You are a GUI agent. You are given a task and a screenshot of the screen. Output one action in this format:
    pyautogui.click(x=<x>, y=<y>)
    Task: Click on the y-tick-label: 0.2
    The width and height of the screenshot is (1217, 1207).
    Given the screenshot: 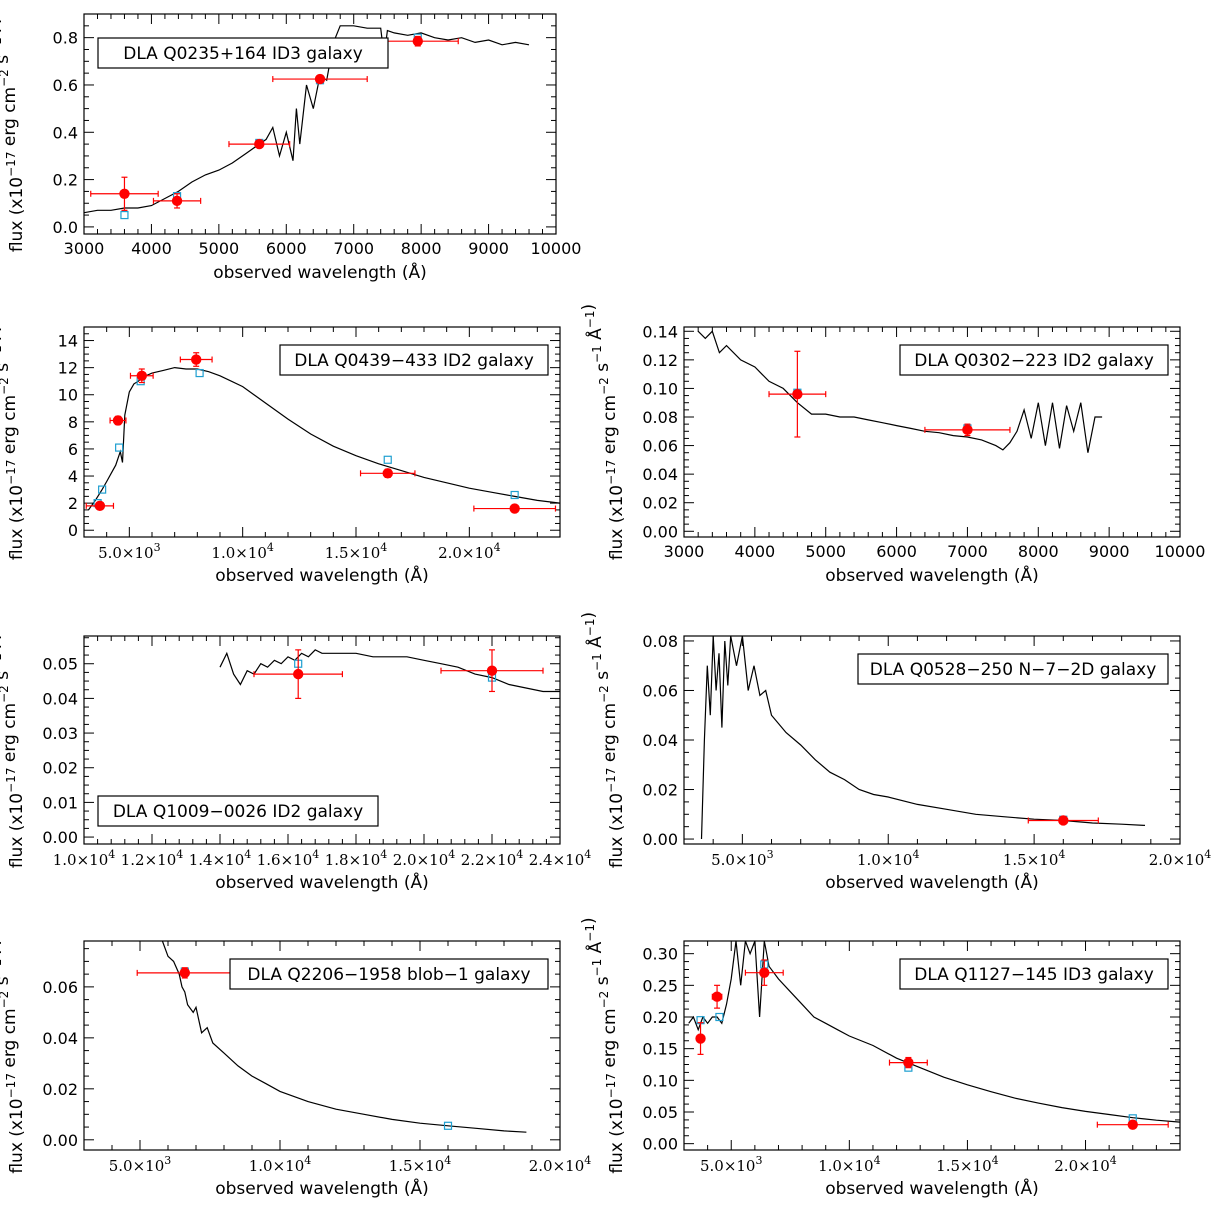 What is the action you would take?
    pyautogui.click(x=65, y=180)
    